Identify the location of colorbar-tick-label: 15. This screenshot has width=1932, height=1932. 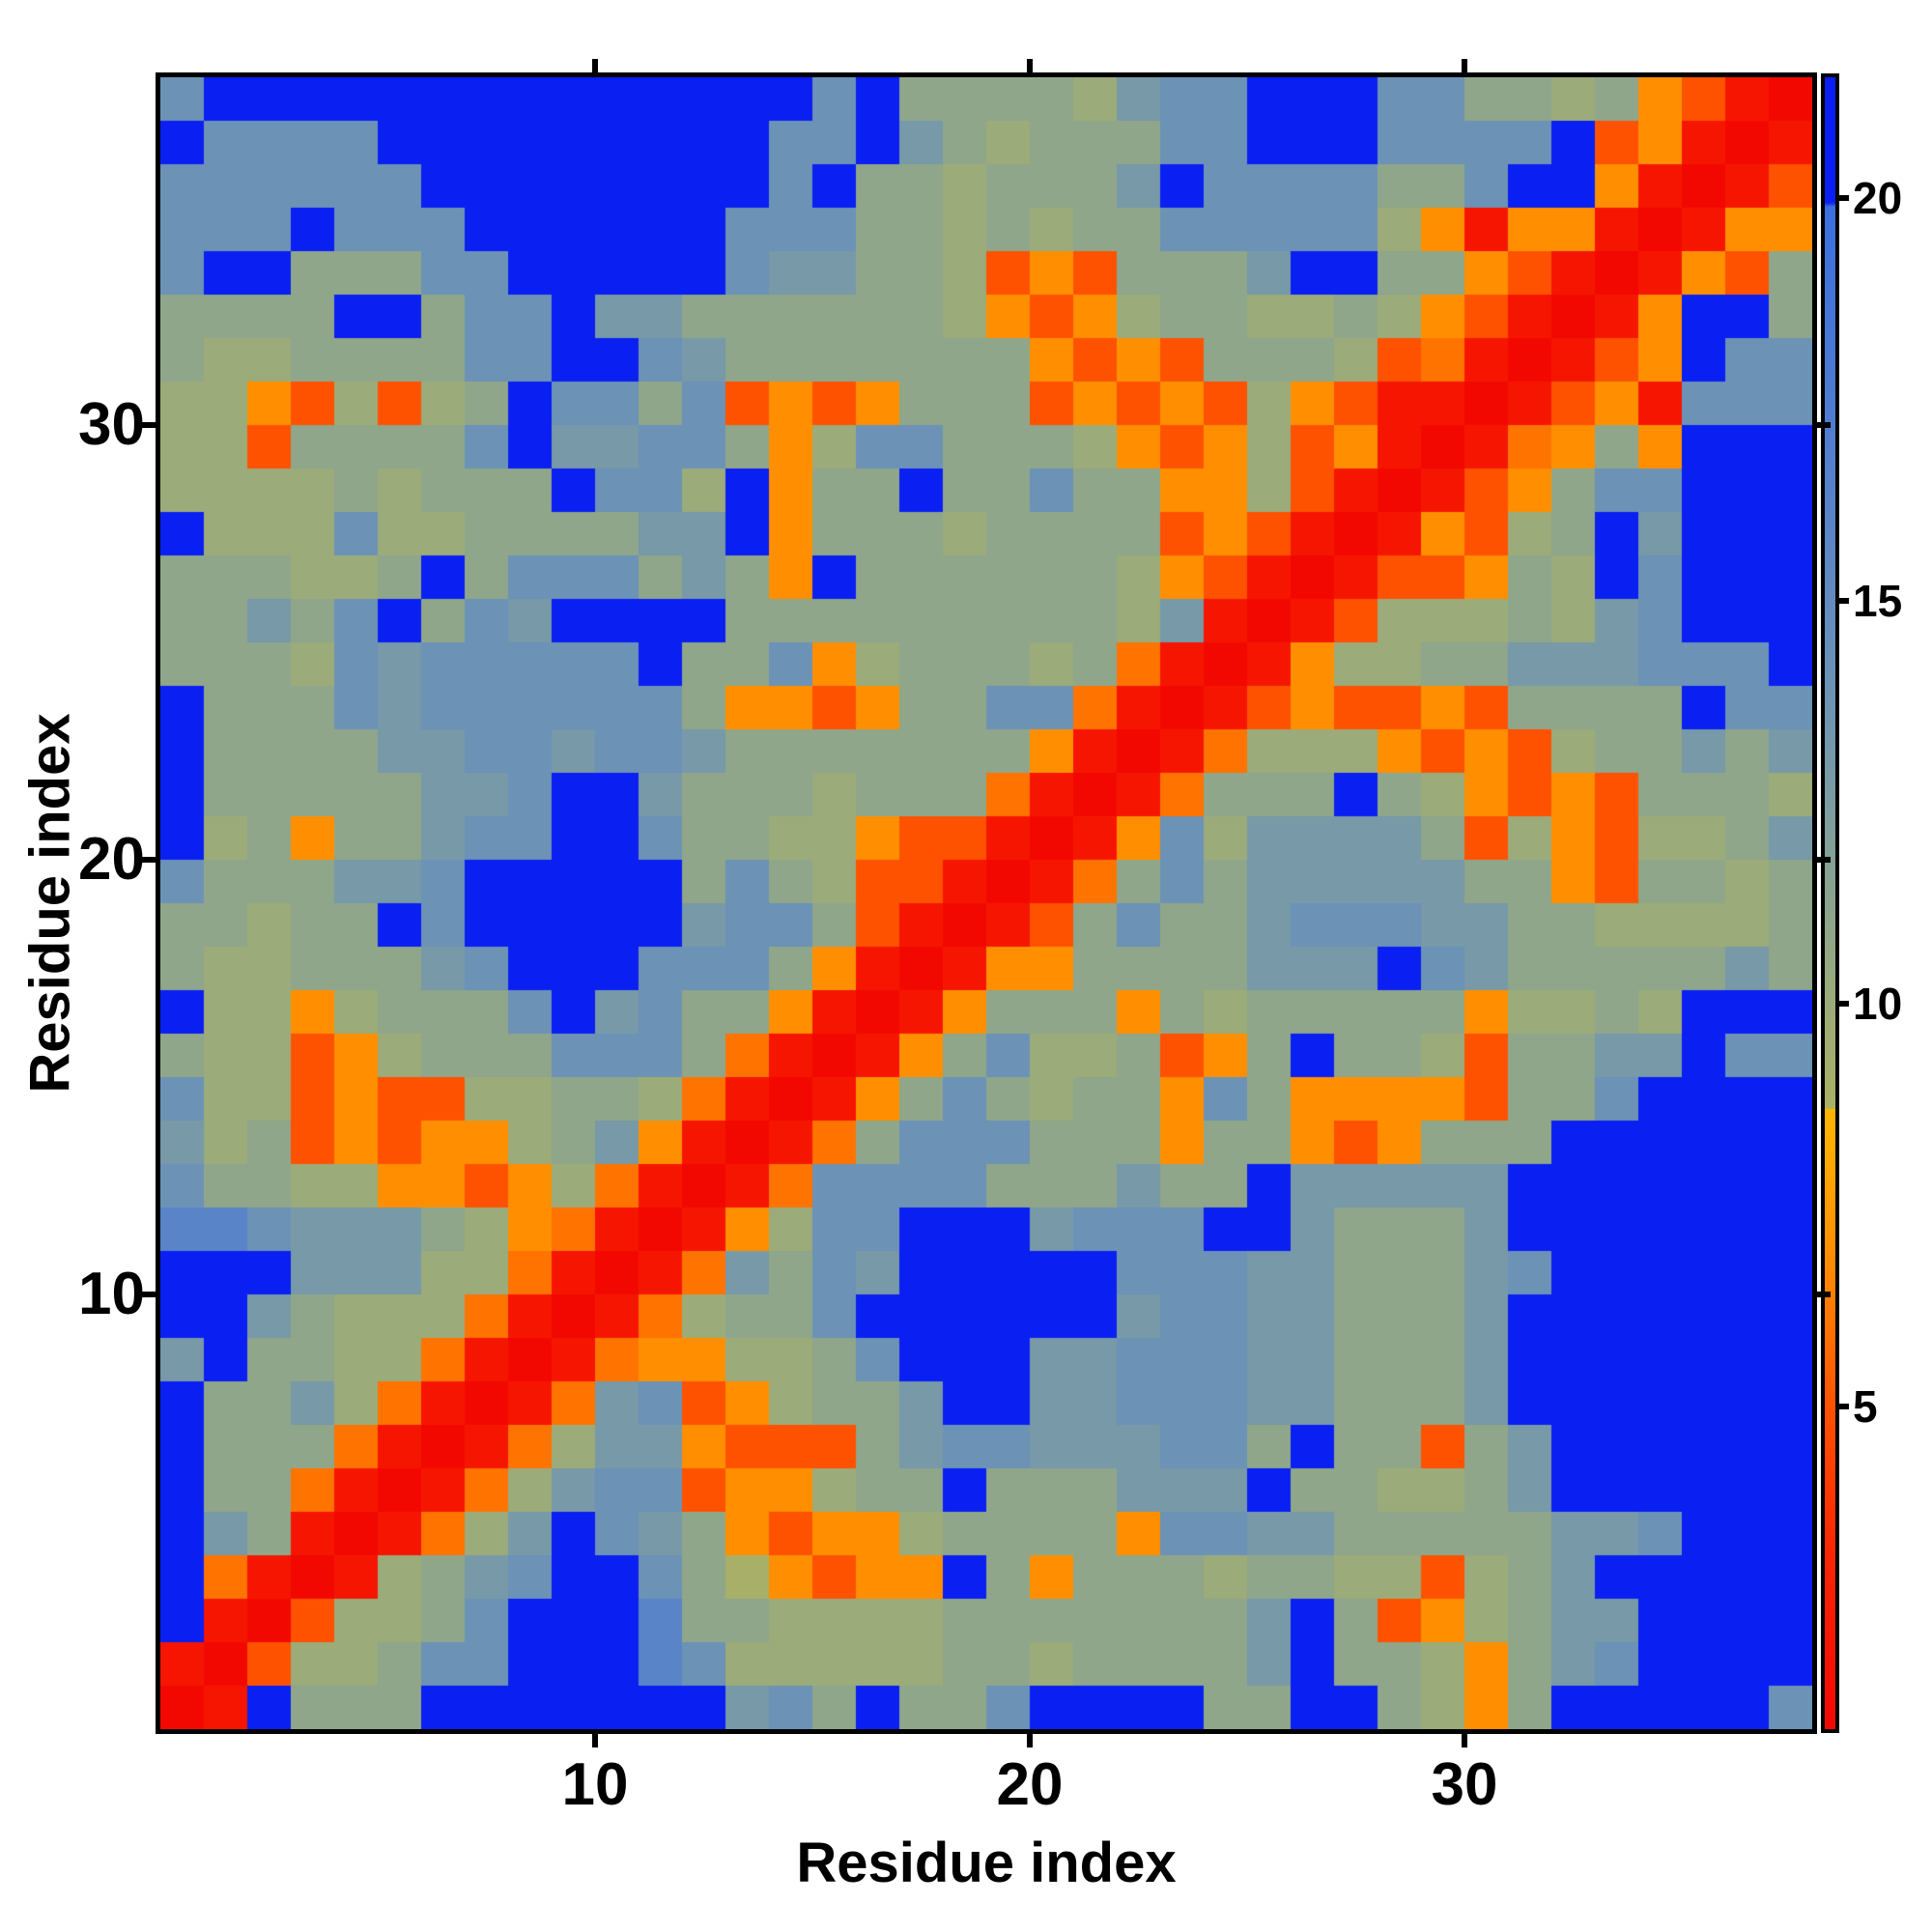
(1878, 601).